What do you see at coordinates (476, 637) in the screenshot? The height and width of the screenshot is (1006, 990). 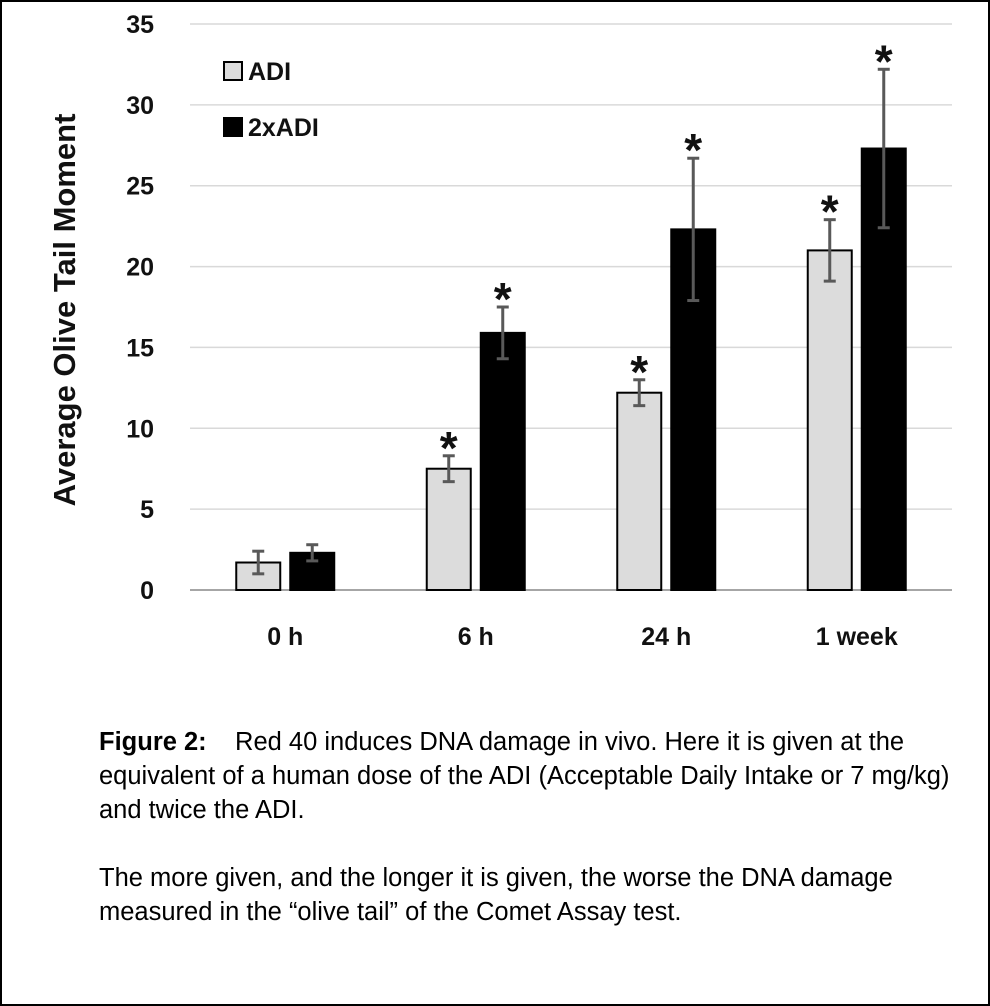 I see `x-tick-label: 6 h` at bounding box center [476, 637].